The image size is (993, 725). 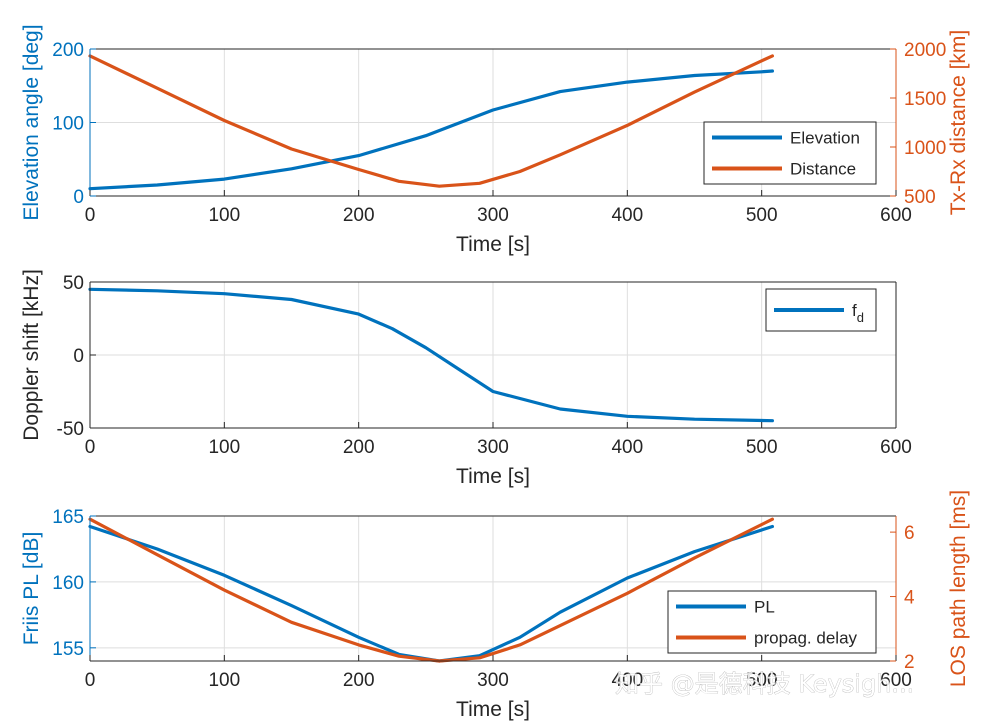 I want to click on y-tick-label: 50, so click(x=73, y=283).